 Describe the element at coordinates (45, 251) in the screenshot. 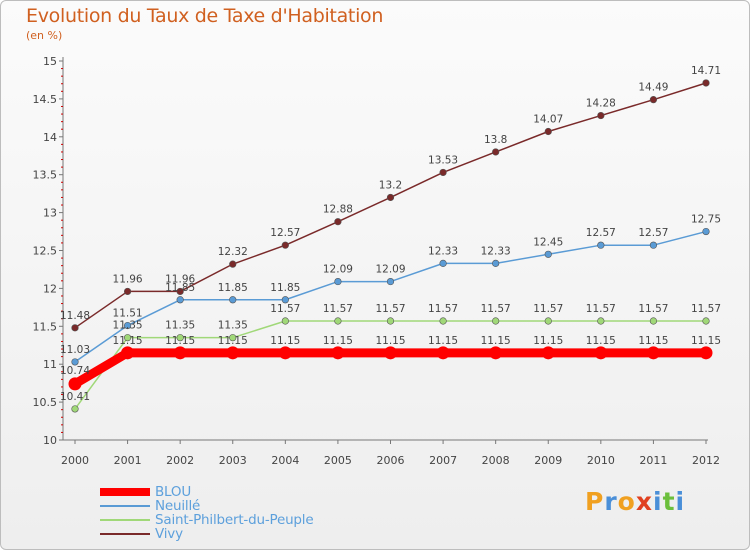

I see `y-tick-label: 12.5` at that location.